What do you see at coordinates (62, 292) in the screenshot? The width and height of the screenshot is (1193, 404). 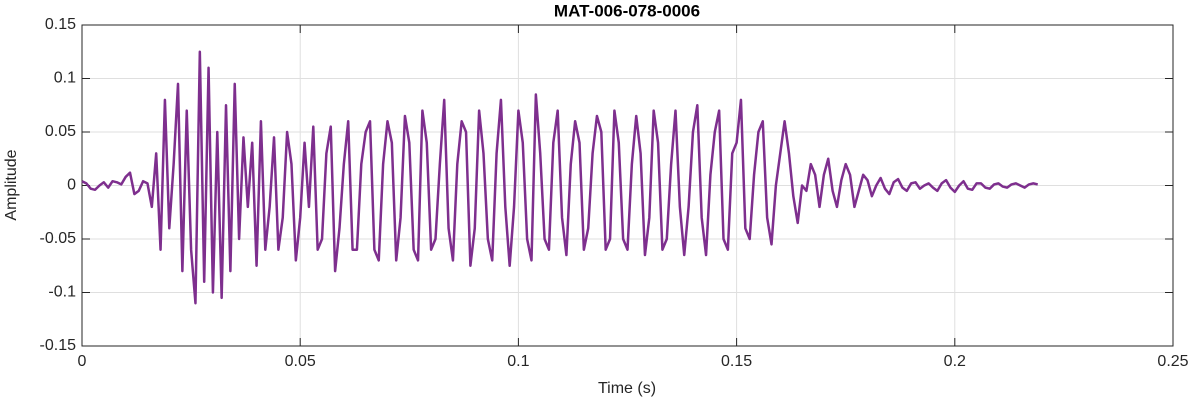 I see `y-tick-label: -0.1` at bounding box center [62, 292].